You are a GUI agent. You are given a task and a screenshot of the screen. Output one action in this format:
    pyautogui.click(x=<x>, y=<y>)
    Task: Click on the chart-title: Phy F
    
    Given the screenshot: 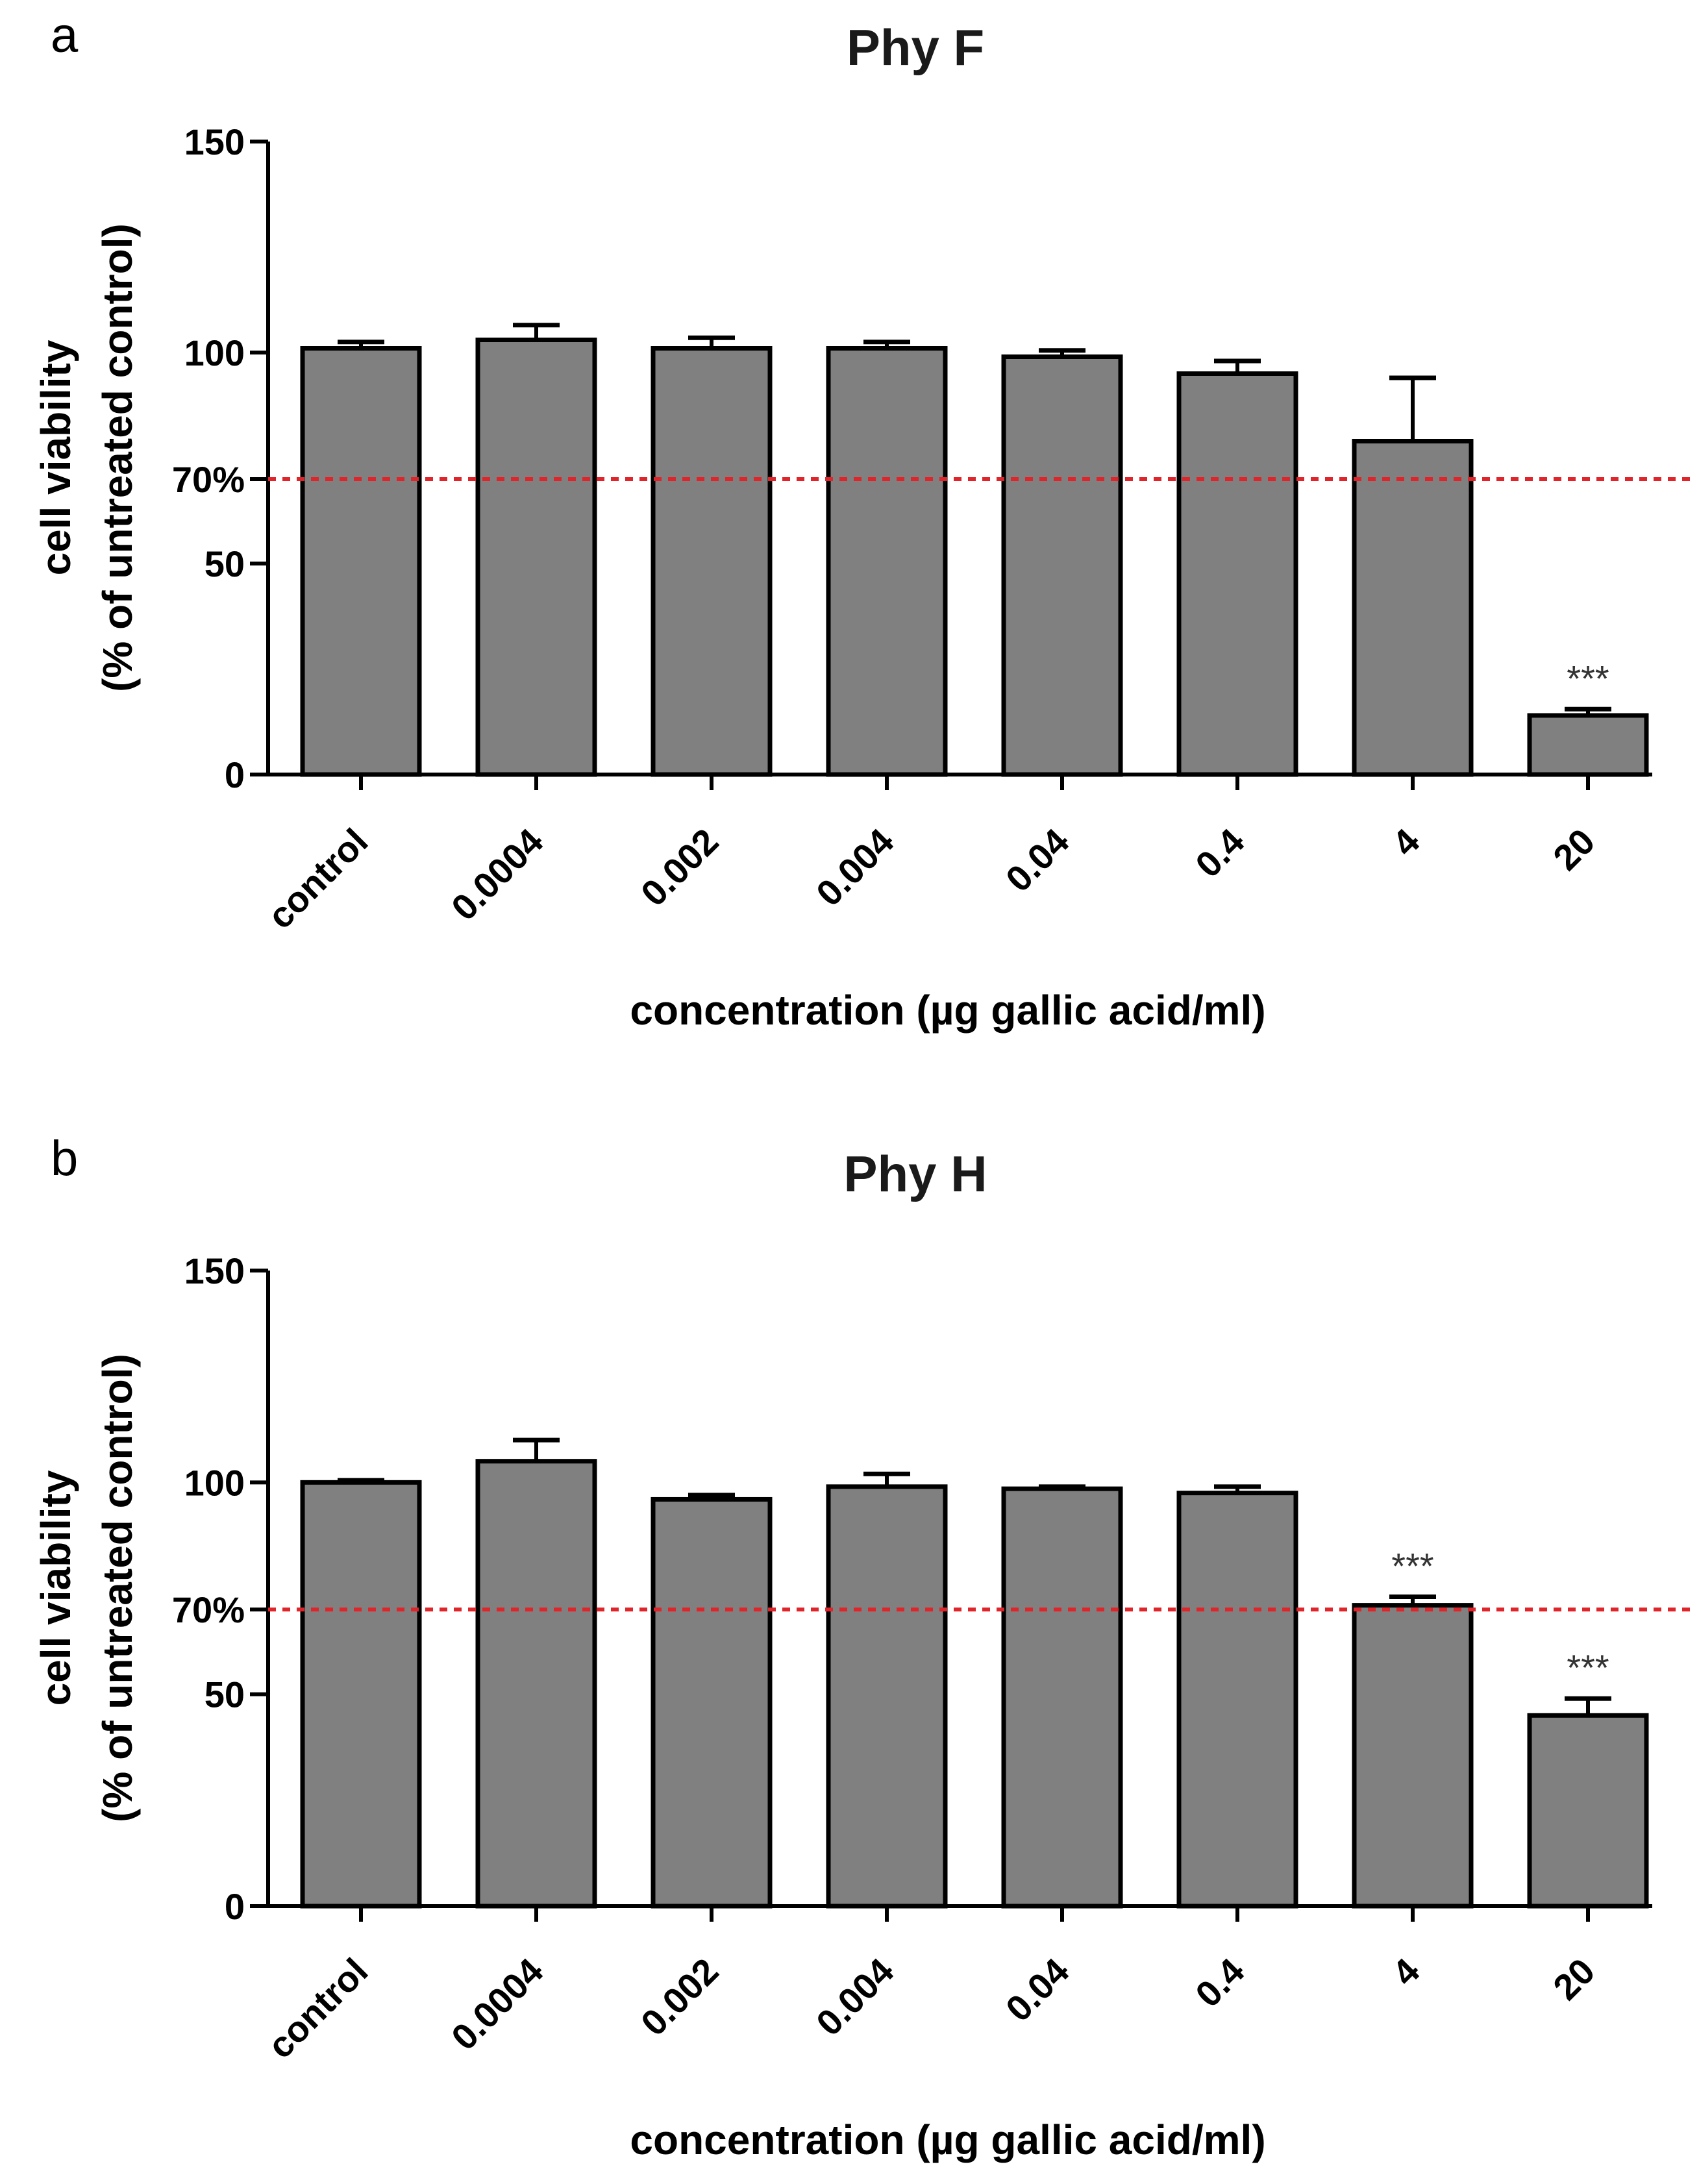 What is the action you would take?
    pyautogui.click(x=916, y=47)
    